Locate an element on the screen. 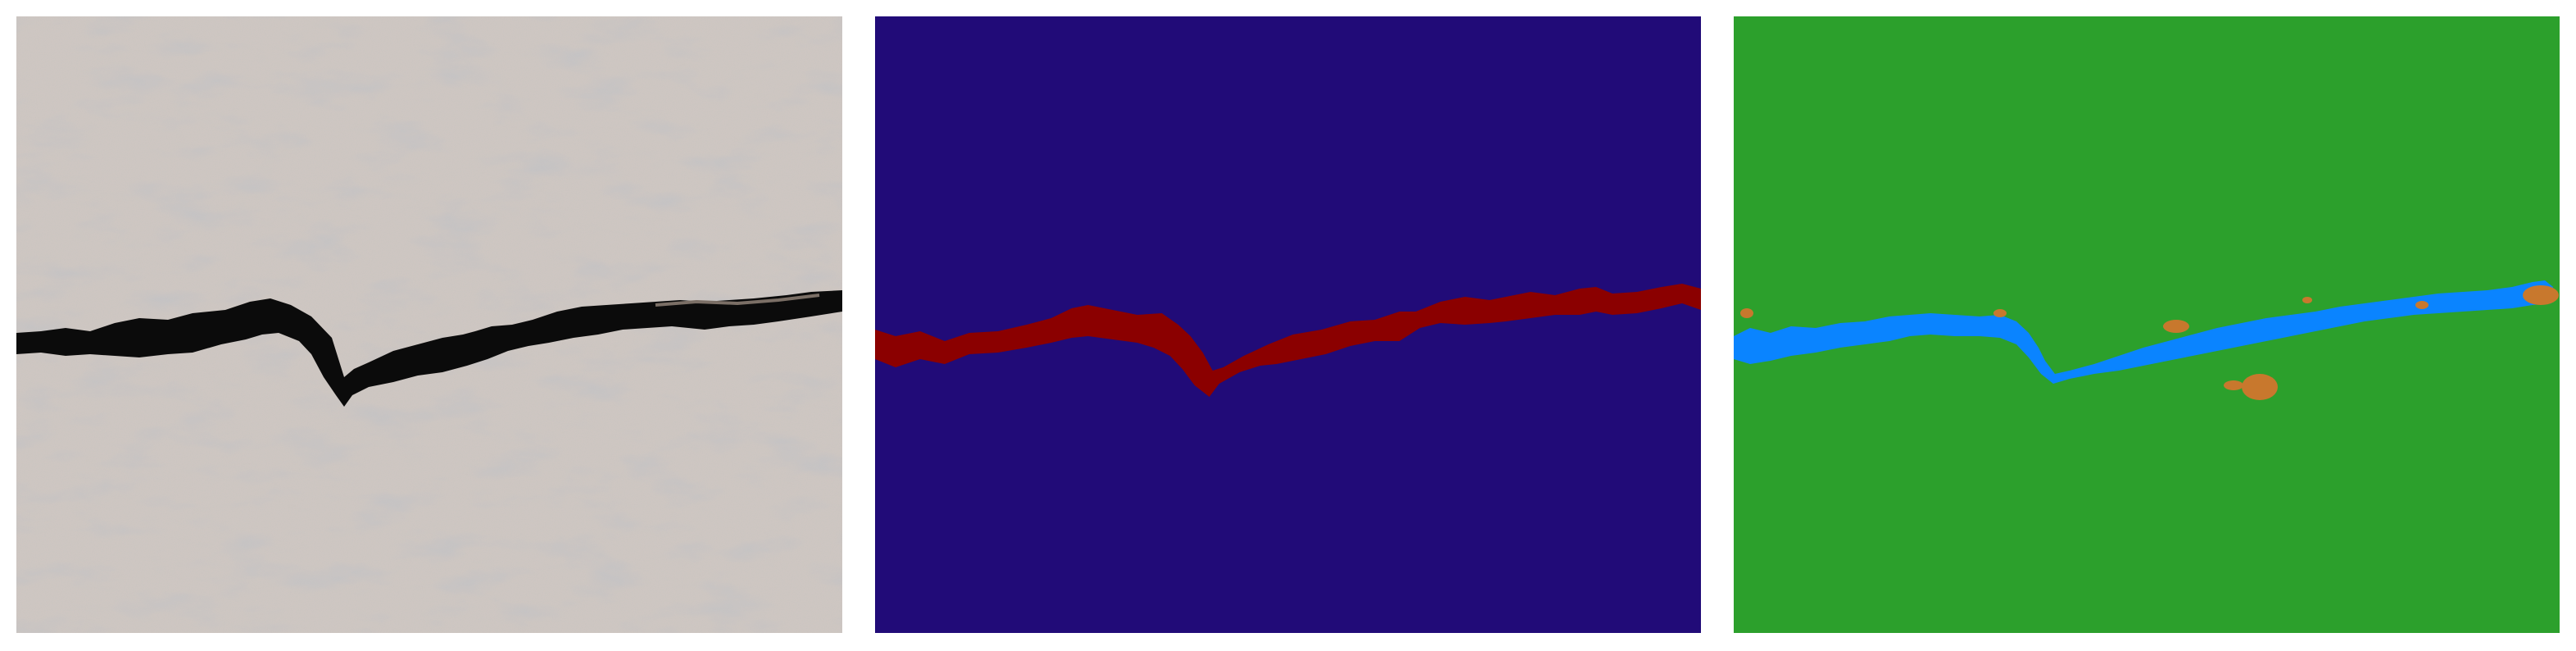 The image size is (2576, 651). crack-debris is located at coordinates (737, 300).